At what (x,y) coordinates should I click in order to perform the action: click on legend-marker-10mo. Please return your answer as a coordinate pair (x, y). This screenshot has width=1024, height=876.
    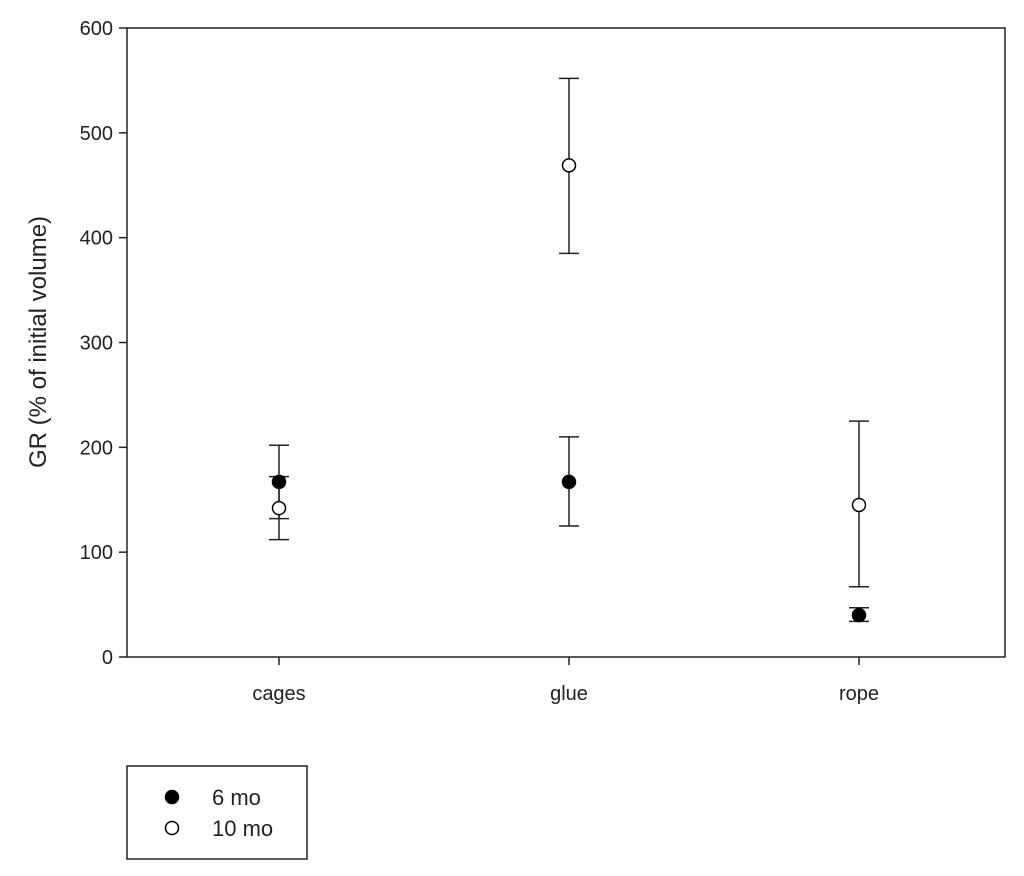
    Looking at the image, I should click on (172, 828).